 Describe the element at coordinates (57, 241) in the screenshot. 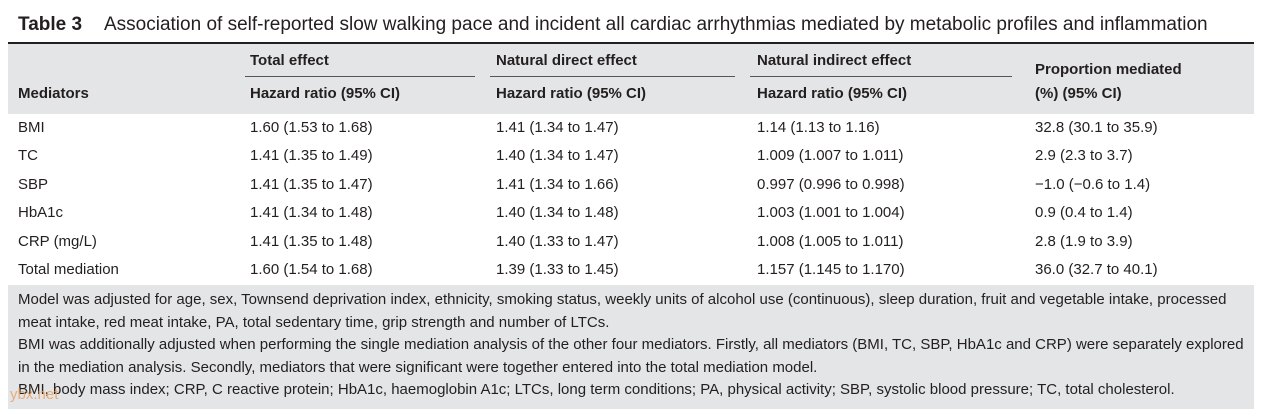

I see `row-label: CRP (mg/L)` at that location.